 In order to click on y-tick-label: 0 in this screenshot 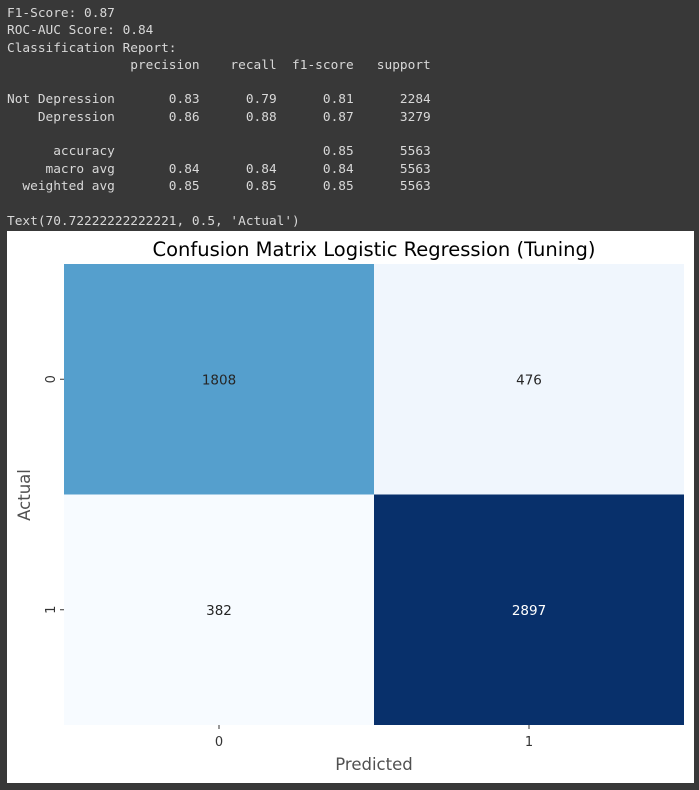, I will do `click(51, 379)`.